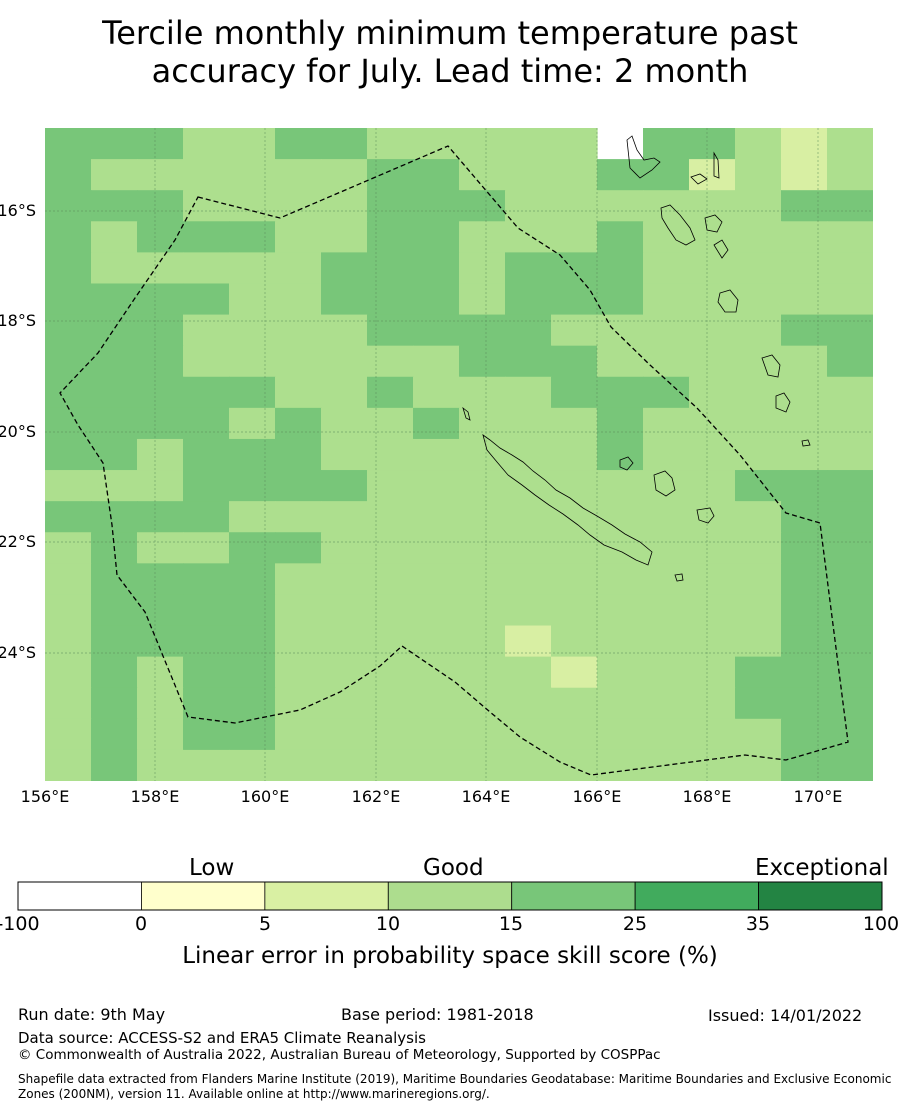 This screenshot has height=1110, width=900. I want to click on cbar-tick-neg100: -100, so click(20, 924).